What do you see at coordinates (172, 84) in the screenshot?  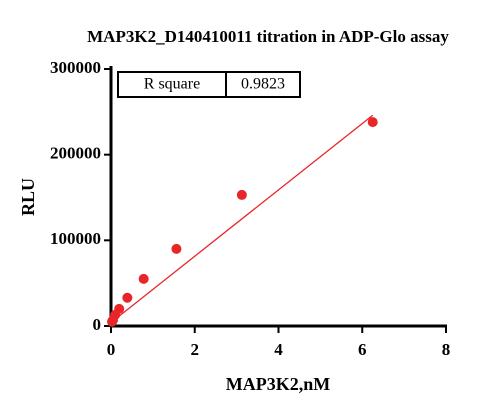 I see `annotation-label: R square` at bounding box center [172, 84].